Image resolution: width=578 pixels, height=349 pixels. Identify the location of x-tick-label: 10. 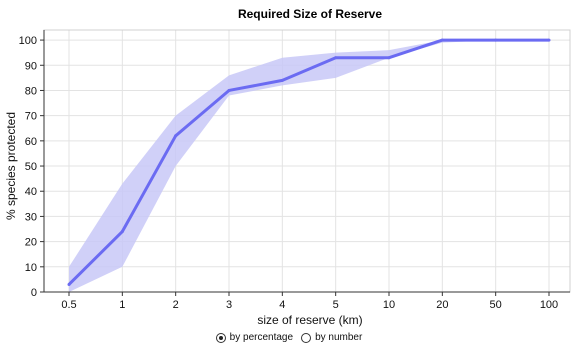
(389, 305).